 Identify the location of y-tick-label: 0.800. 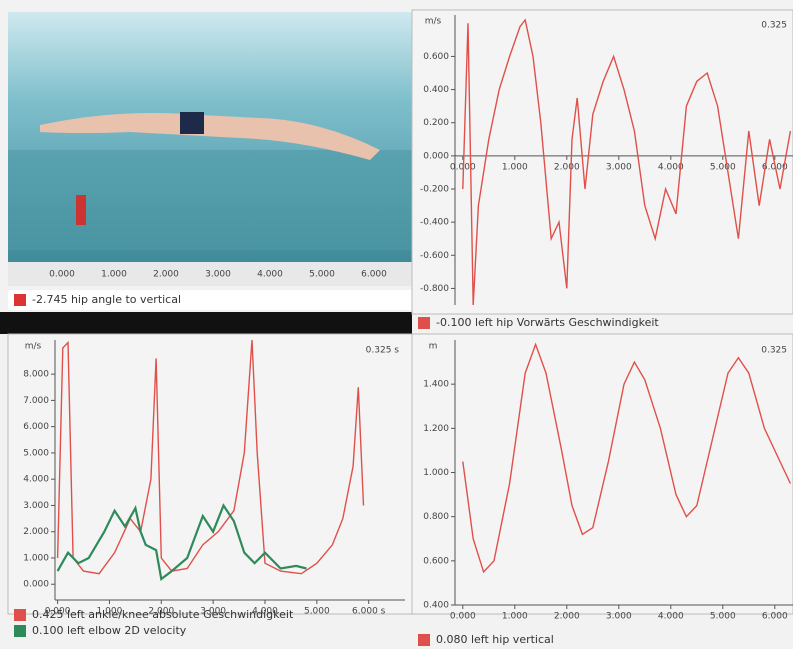
(436, 517).